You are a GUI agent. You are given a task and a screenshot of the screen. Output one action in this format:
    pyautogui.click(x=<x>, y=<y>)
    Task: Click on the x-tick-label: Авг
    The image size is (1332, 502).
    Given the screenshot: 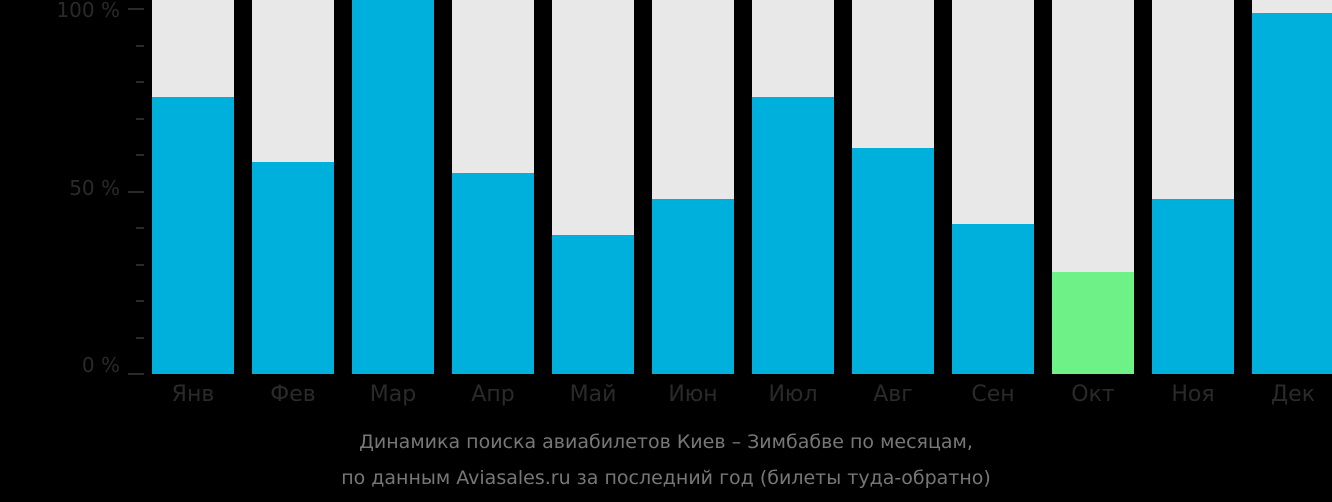 What is the action you would take?
    pyautogui.click(x=893, y=394)
    